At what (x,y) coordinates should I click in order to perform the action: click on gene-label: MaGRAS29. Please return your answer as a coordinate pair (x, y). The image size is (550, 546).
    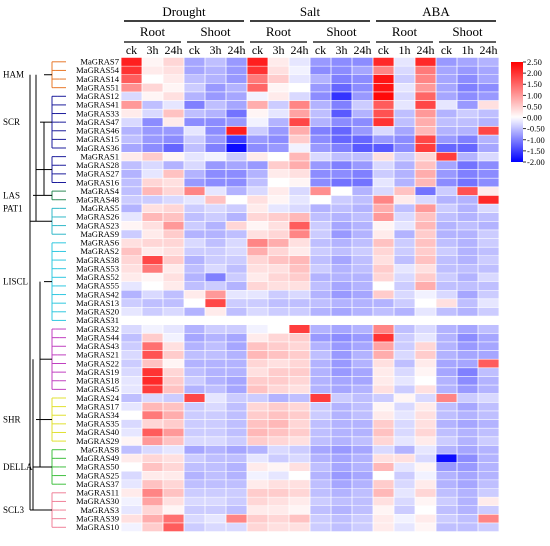
    Looking at the image, I should click on (97, 441).